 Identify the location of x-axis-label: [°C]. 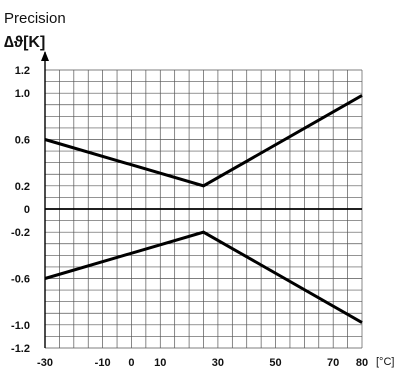
(385, 362).